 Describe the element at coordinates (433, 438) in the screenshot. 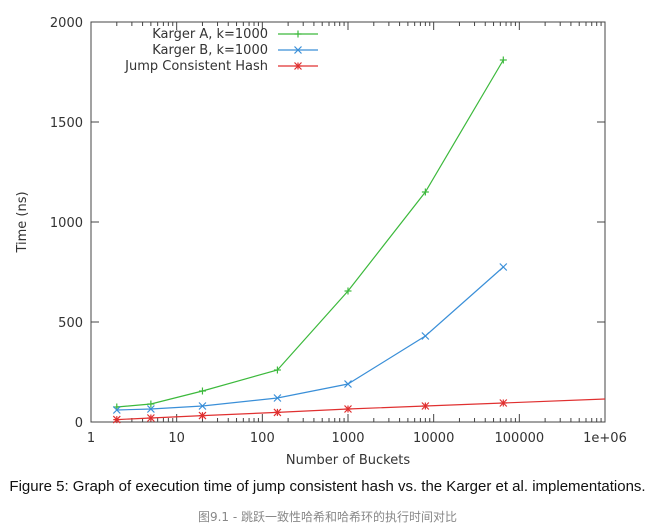

I see `x-tick-label: 10000` at that location.